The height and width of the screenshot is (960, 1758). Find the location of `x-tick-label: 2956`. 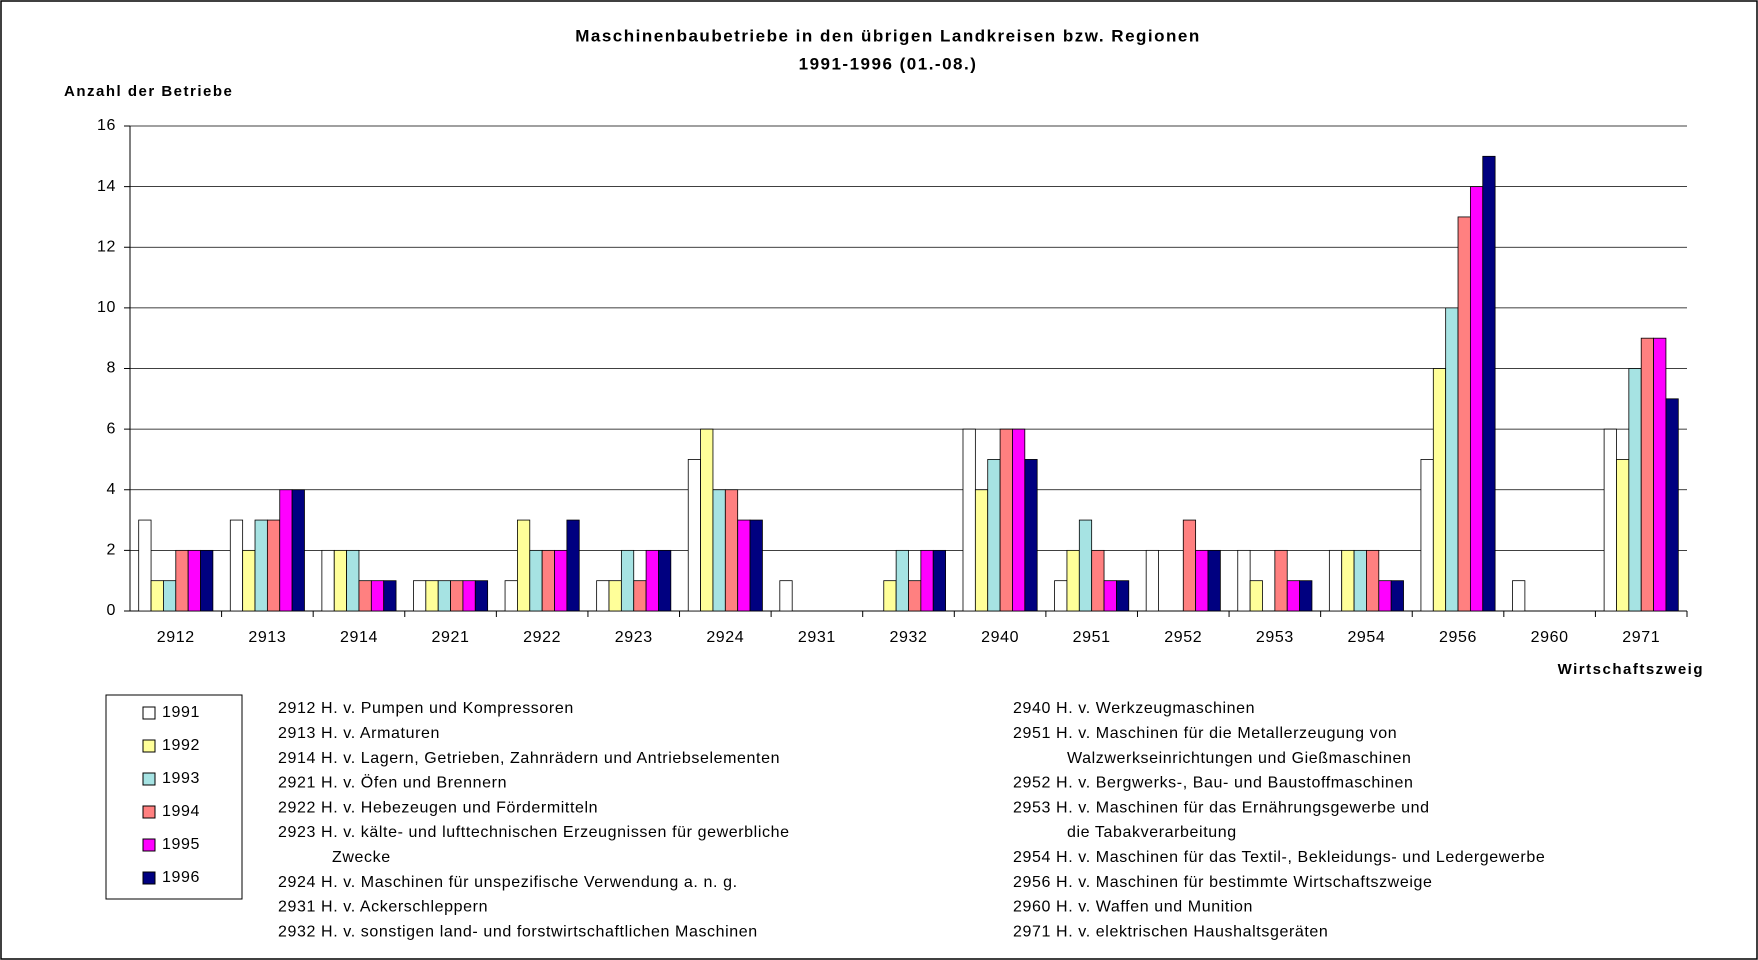

x-tick-label: 2956 is located at coordinates (1458, 637).